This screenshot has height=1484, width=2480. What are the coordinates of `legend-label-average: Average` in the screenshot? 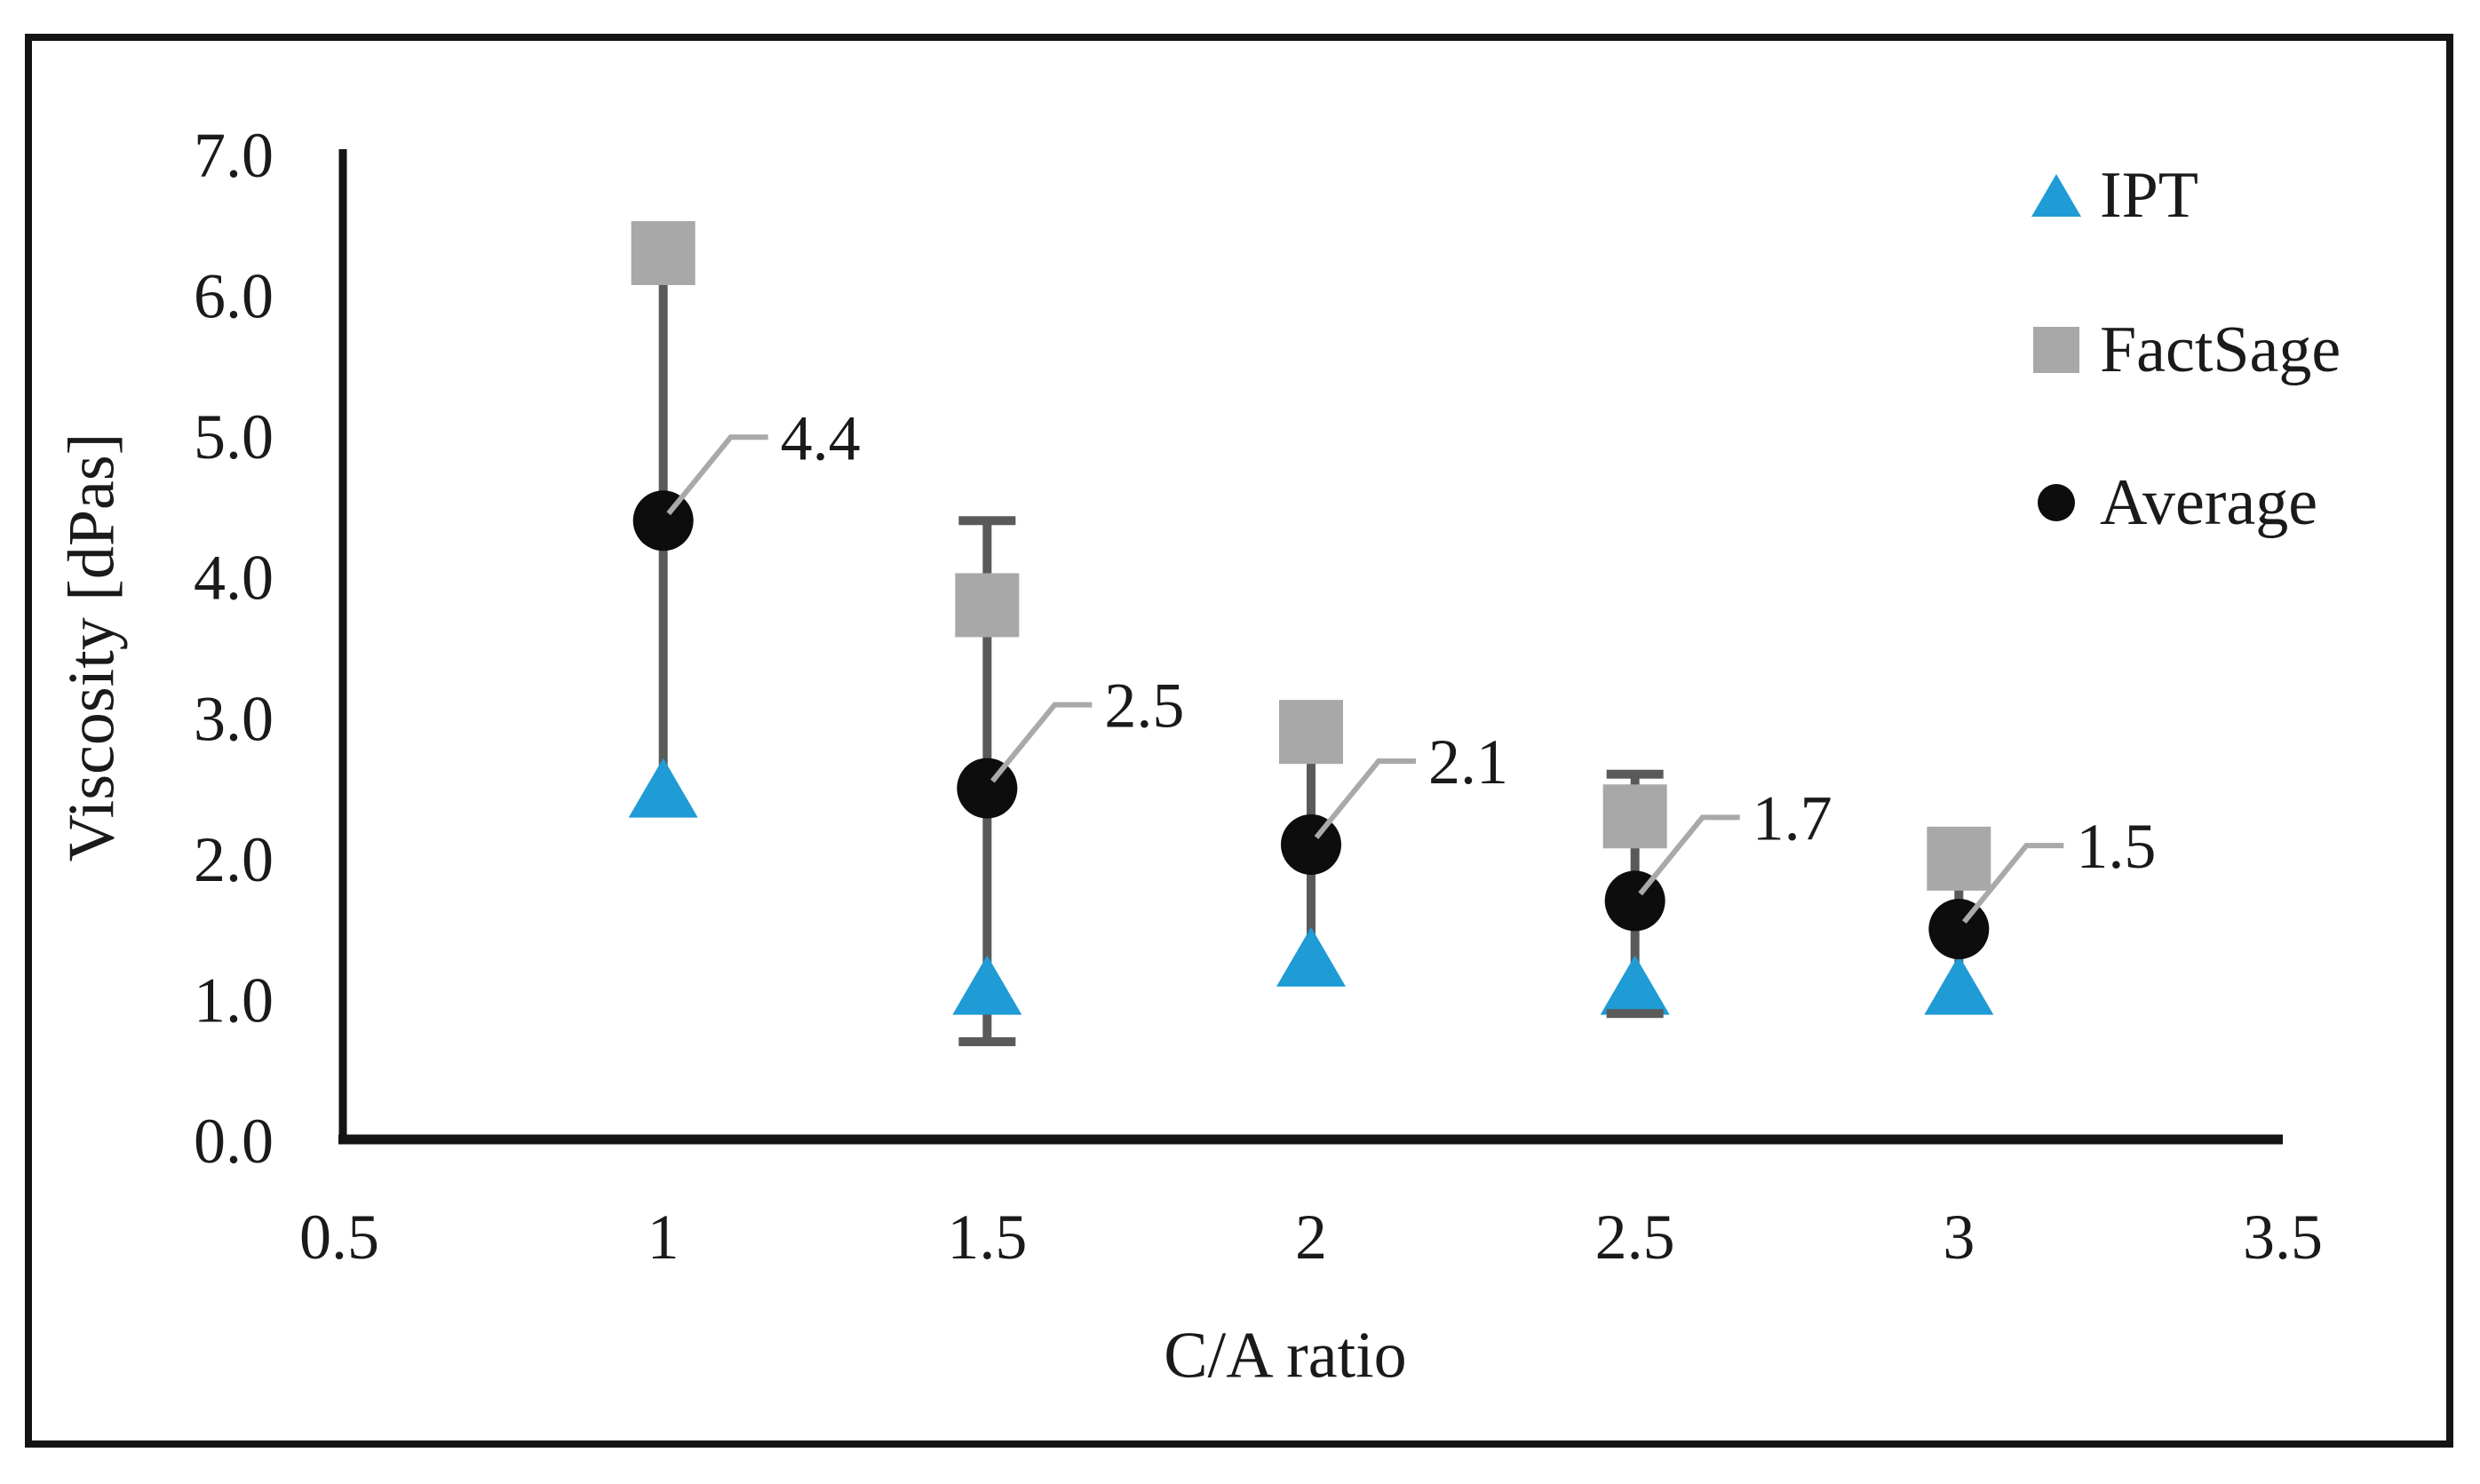 It's located at (2209, 502).